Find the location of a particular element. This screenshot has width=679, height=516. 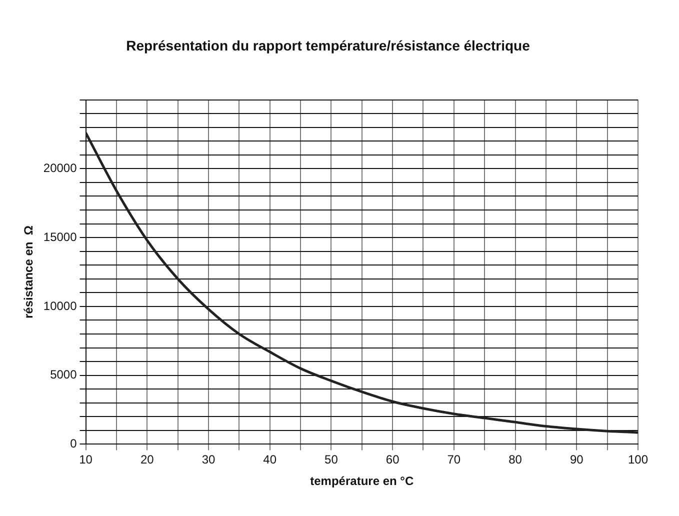

y-tick-label: 20000 is located at coordinates (60, 167).